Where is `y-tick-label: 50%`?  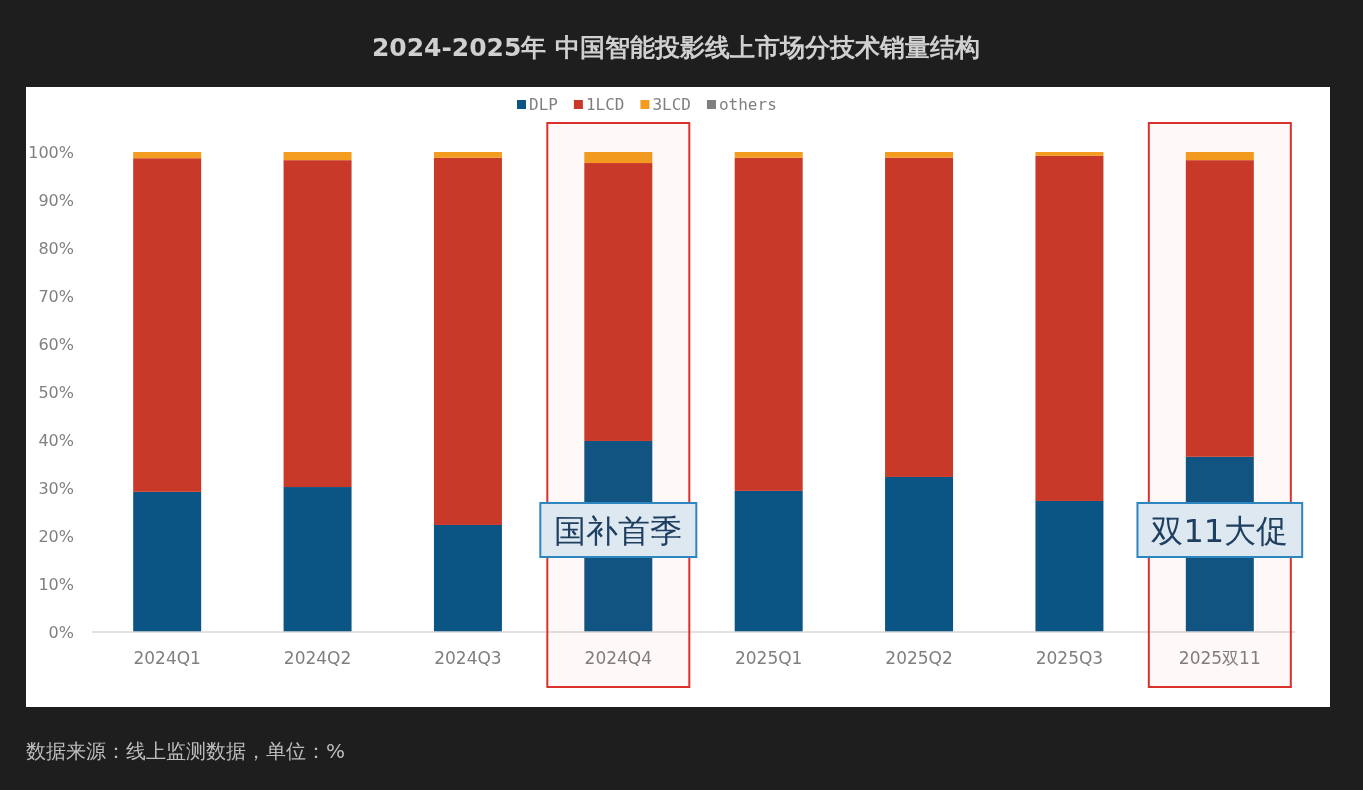 y-tick-label: 50% is located at coordinates (56, 392).